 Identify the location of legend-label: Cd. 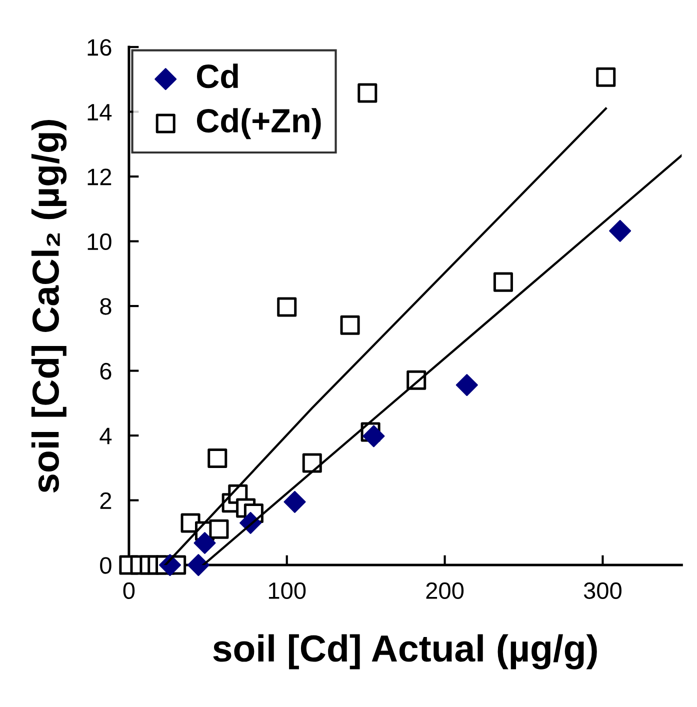
(217, 76).